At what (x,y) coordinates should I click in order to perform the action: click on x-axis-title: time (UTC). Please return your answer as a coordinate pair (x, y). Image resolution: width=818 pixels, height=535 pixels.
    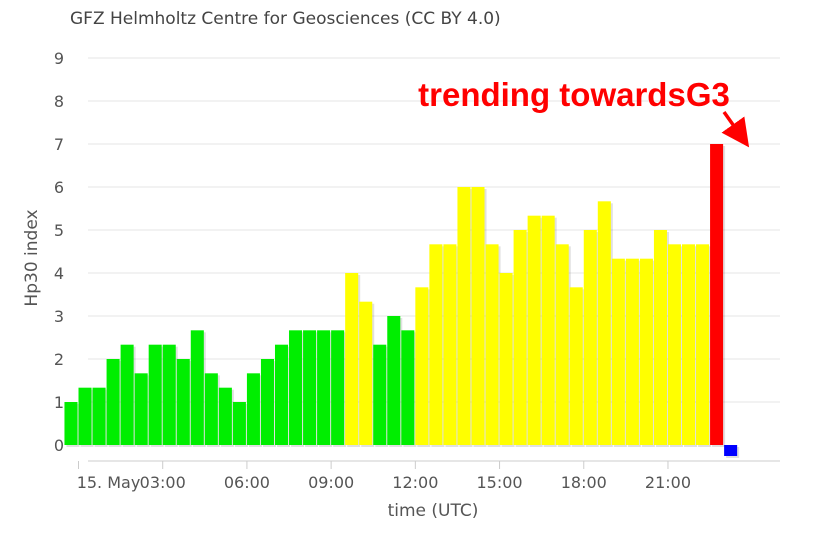
    Looking at the image, I should click on (433, 511).